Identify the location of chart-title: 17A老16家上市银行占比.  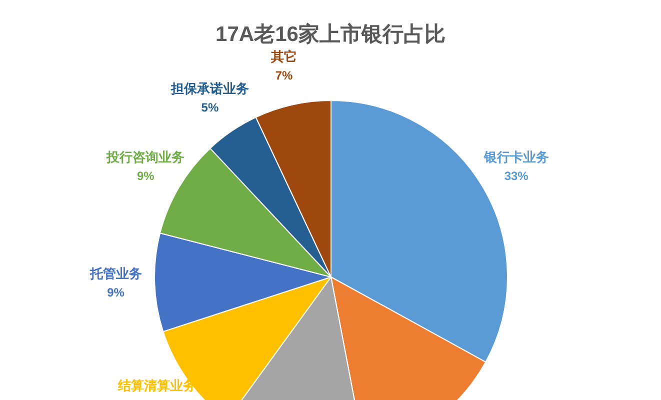
(330, 35).